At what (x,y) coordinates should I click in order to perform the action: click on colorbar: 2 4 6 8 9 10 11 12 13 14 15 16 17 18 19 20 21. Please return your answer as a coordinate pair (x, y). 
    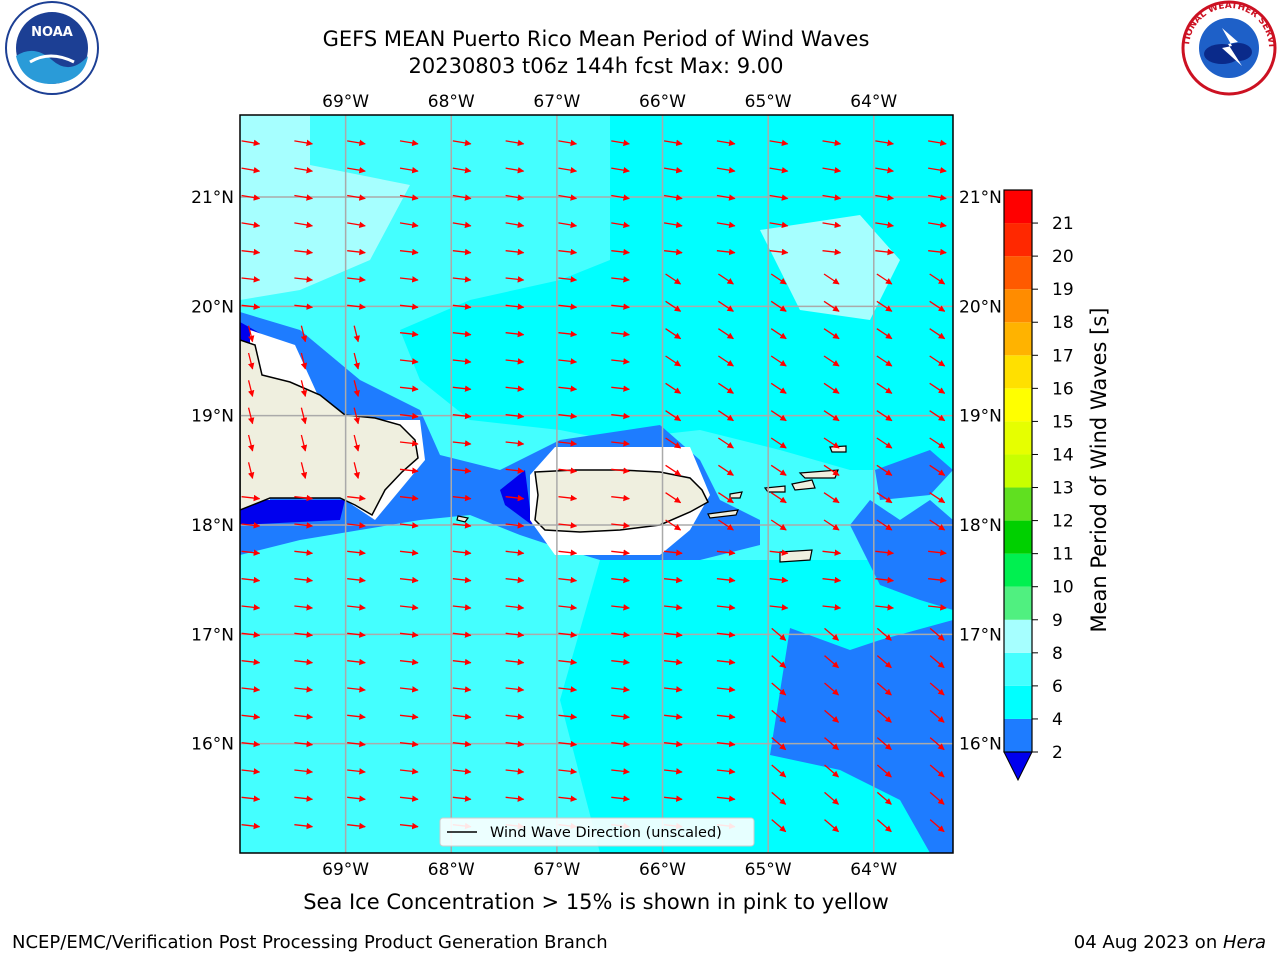
    Looking at the image, I should click on (1038, 485).